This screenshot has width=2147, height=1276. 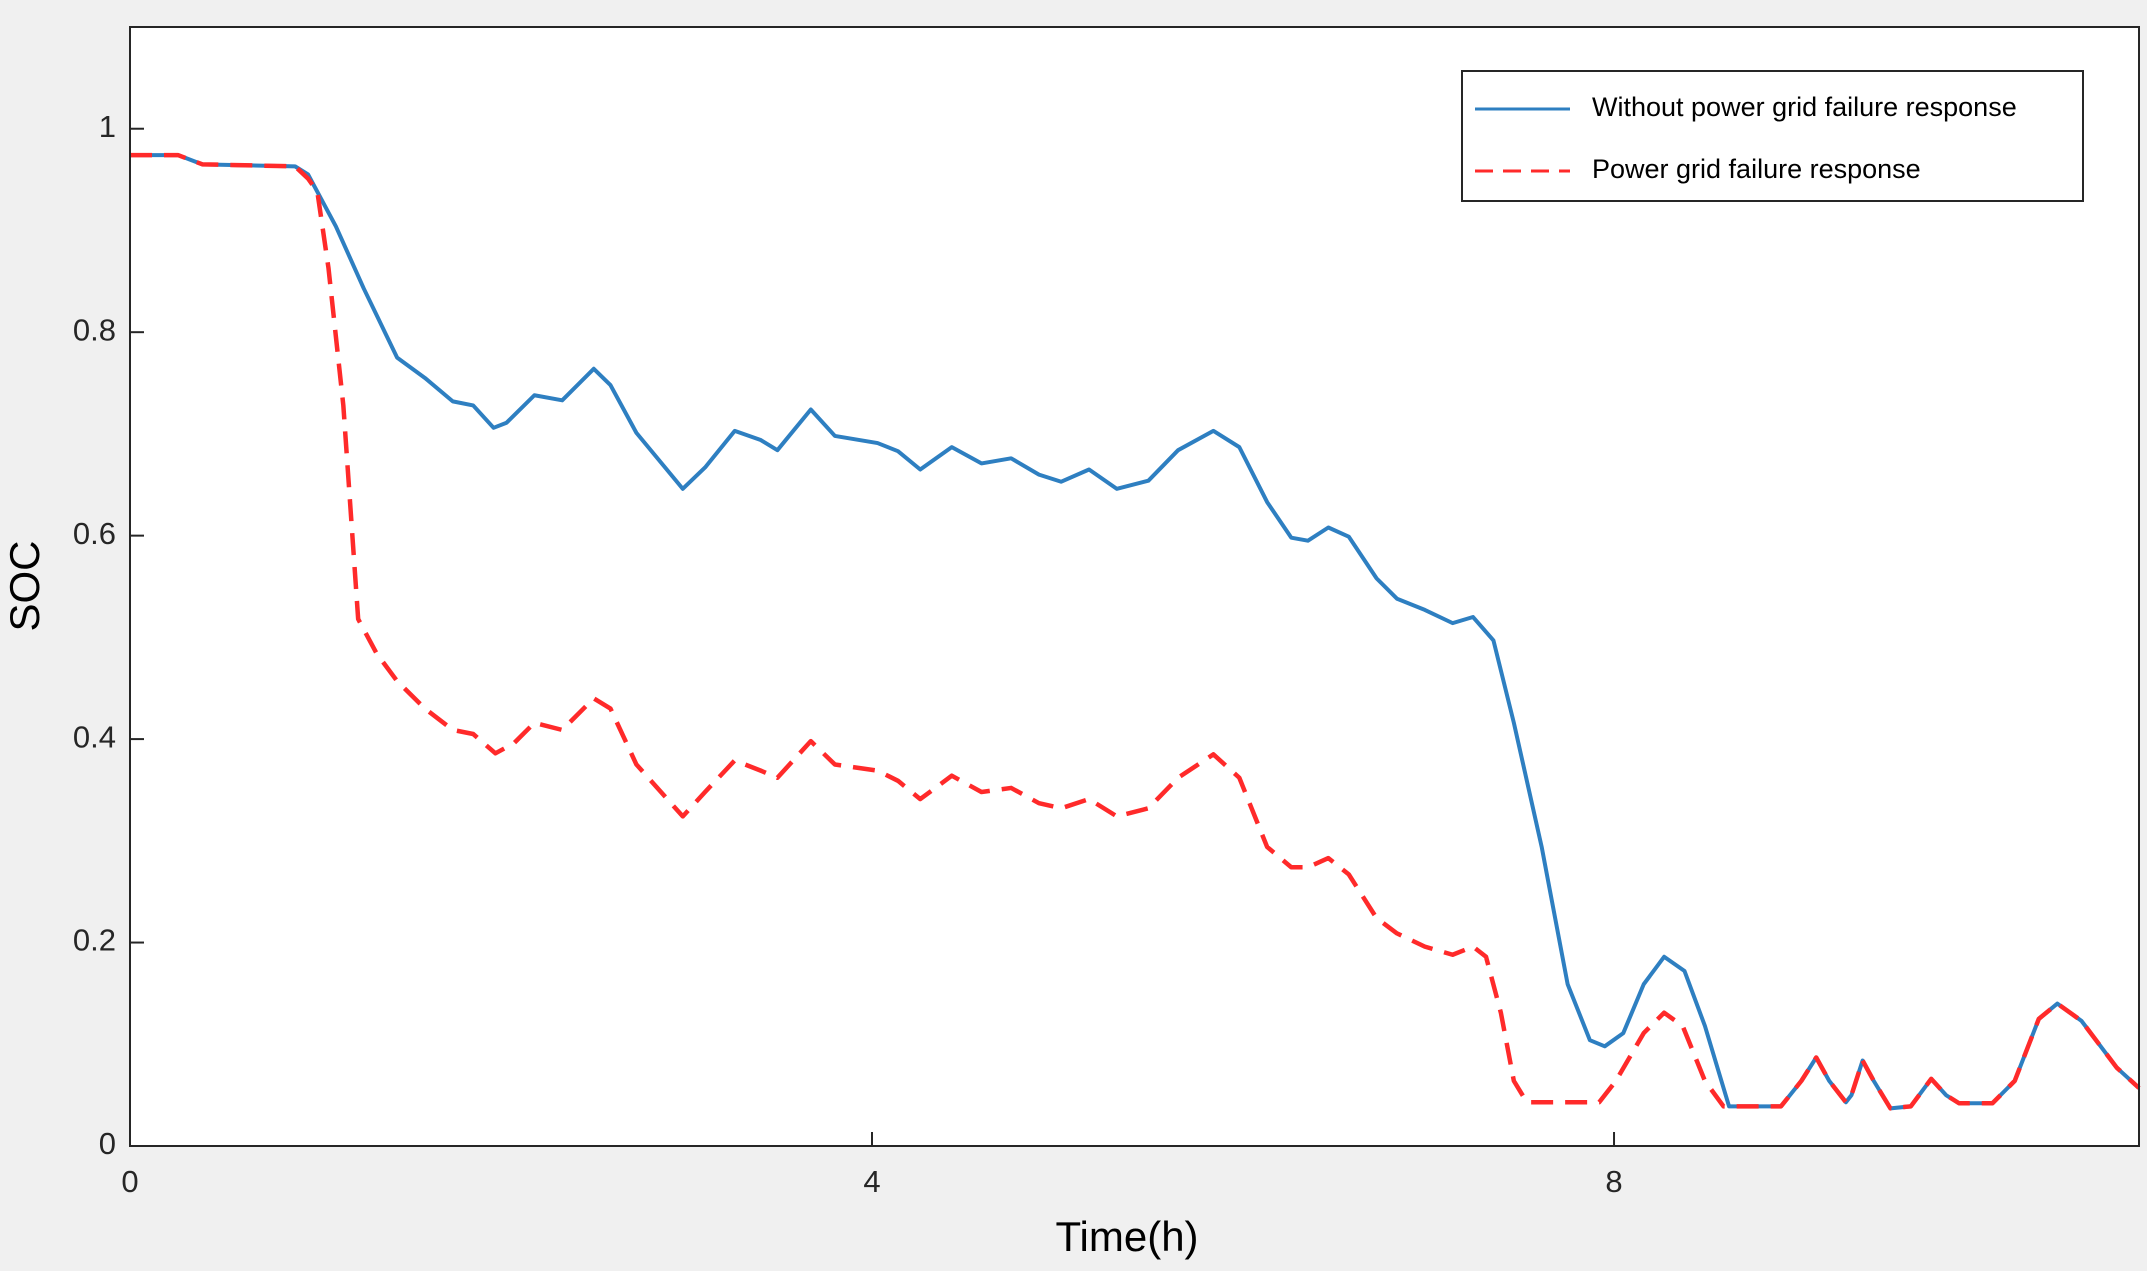 What do you see at coordinates (94, 736) in the screenshot?
I see `y-tick-label: 0.4` at bounding box center [94, 736].